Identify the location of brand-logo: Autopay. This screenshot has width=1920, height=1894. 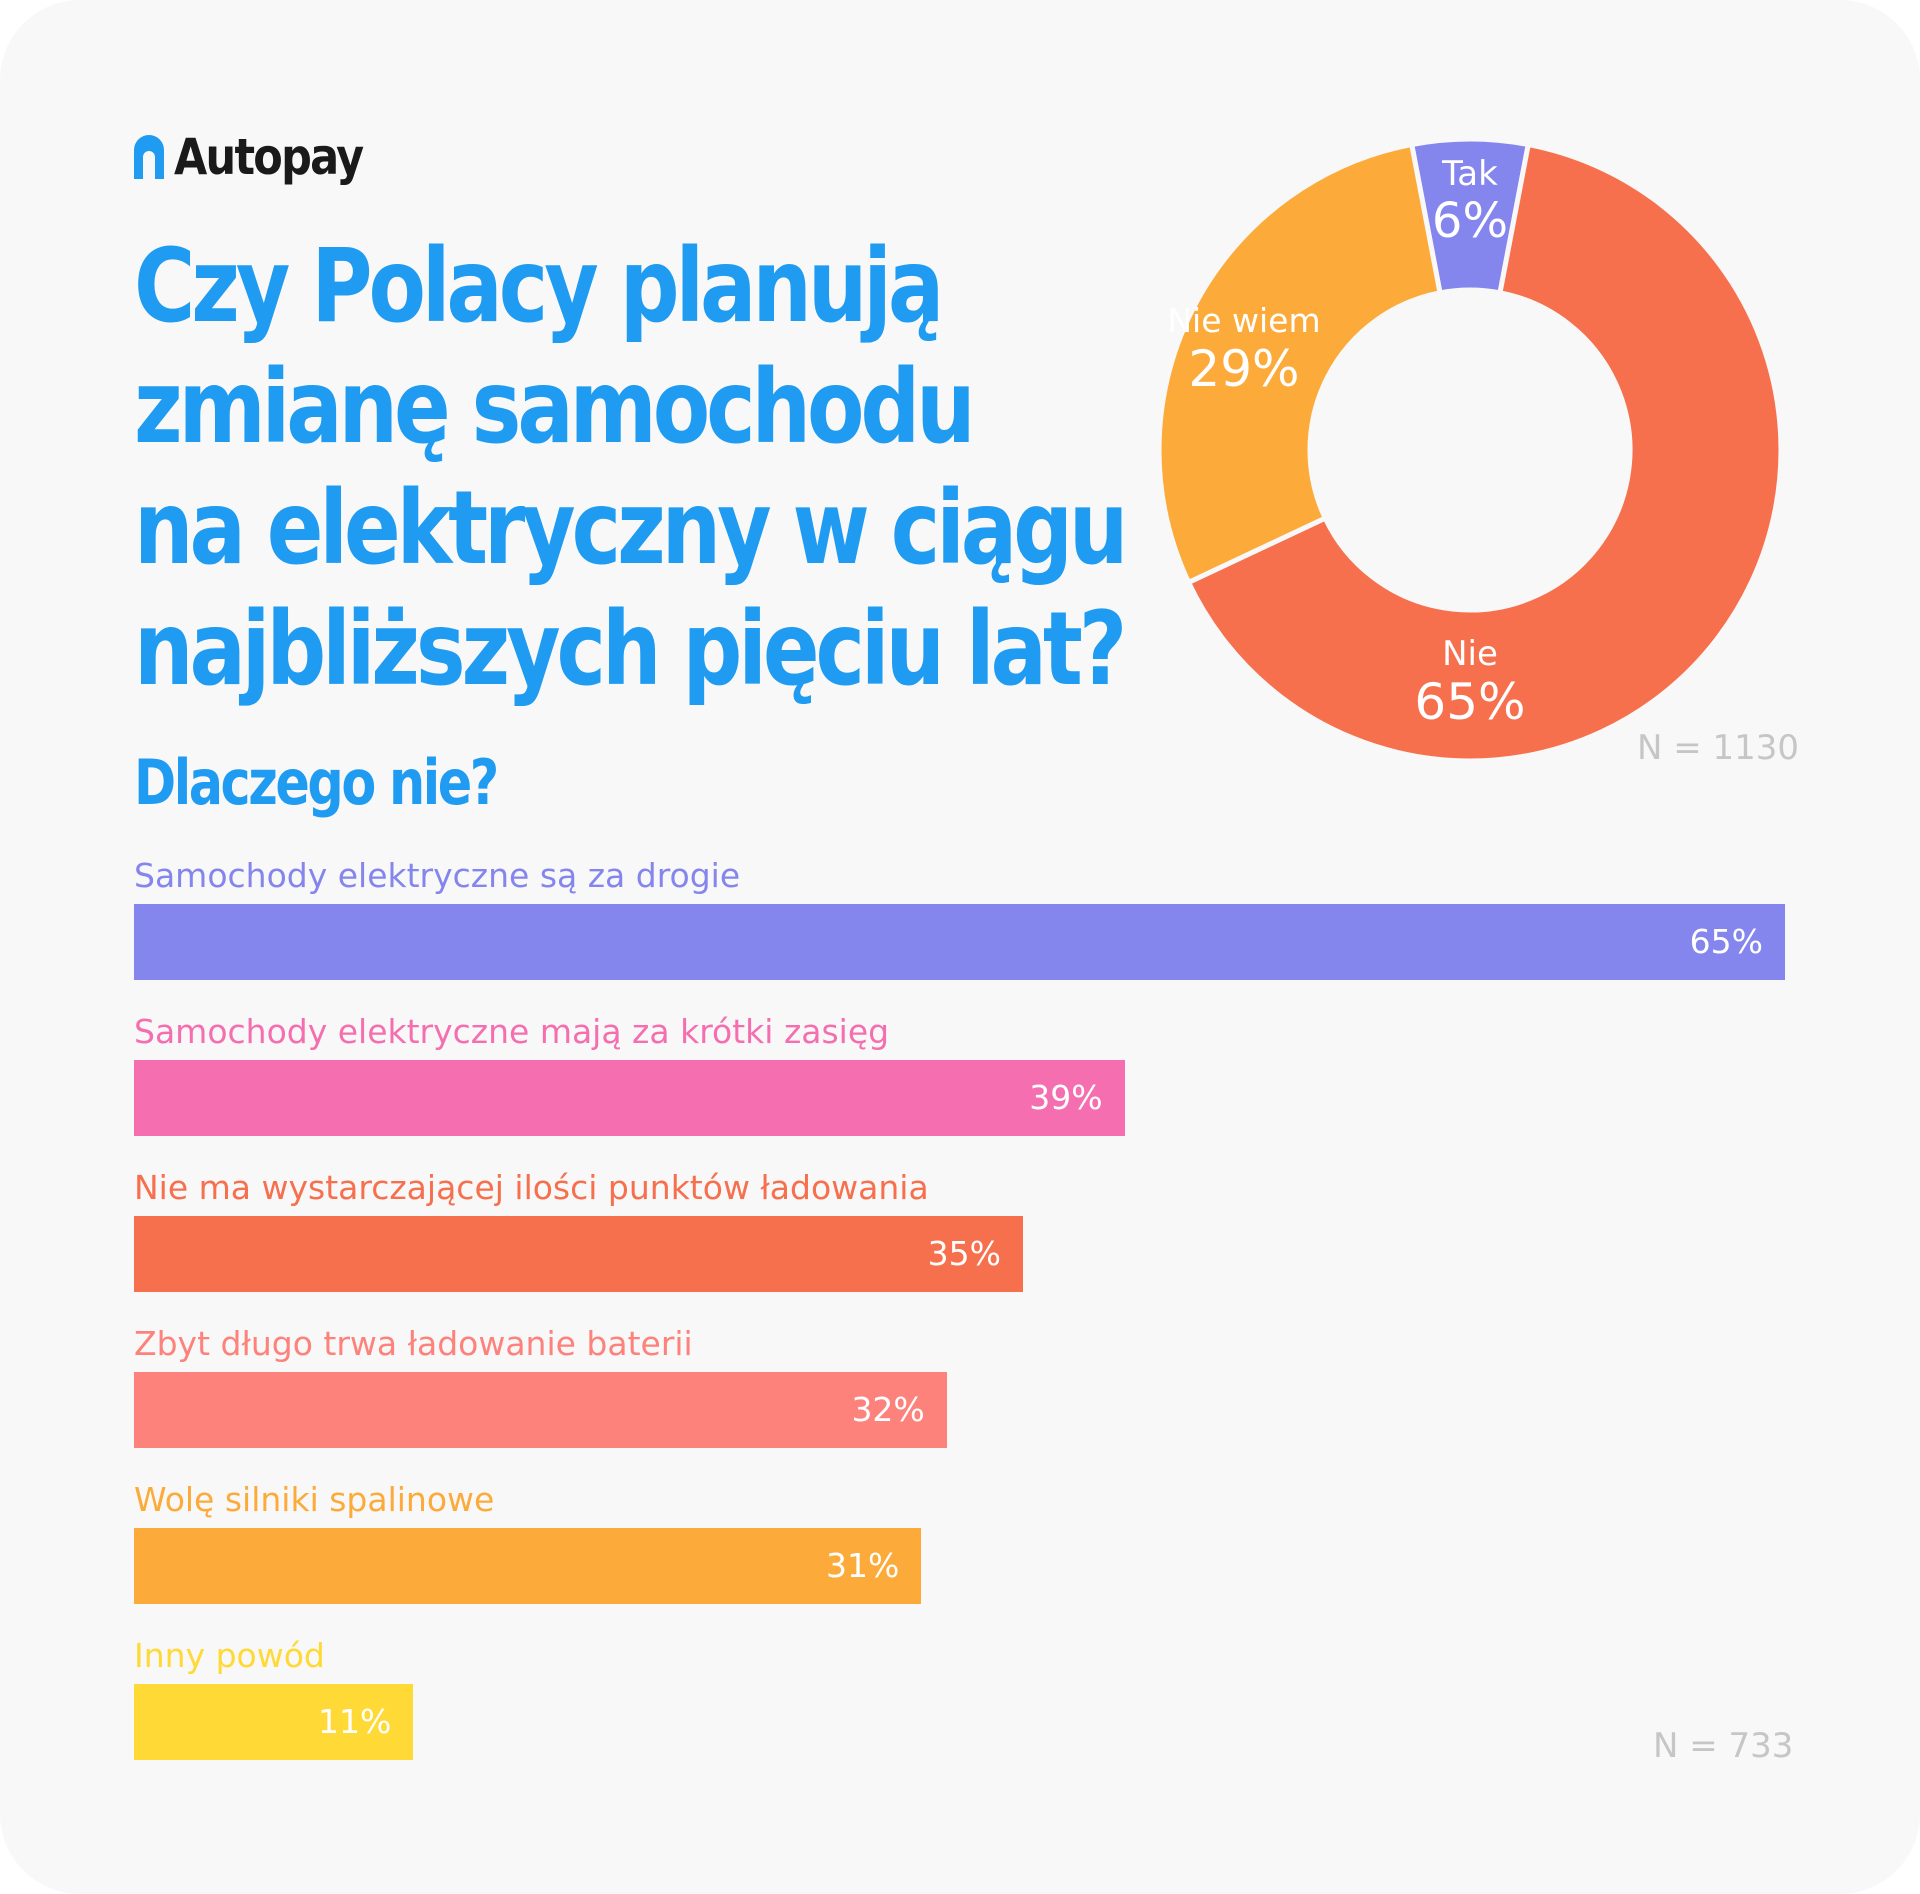
(263, 157).